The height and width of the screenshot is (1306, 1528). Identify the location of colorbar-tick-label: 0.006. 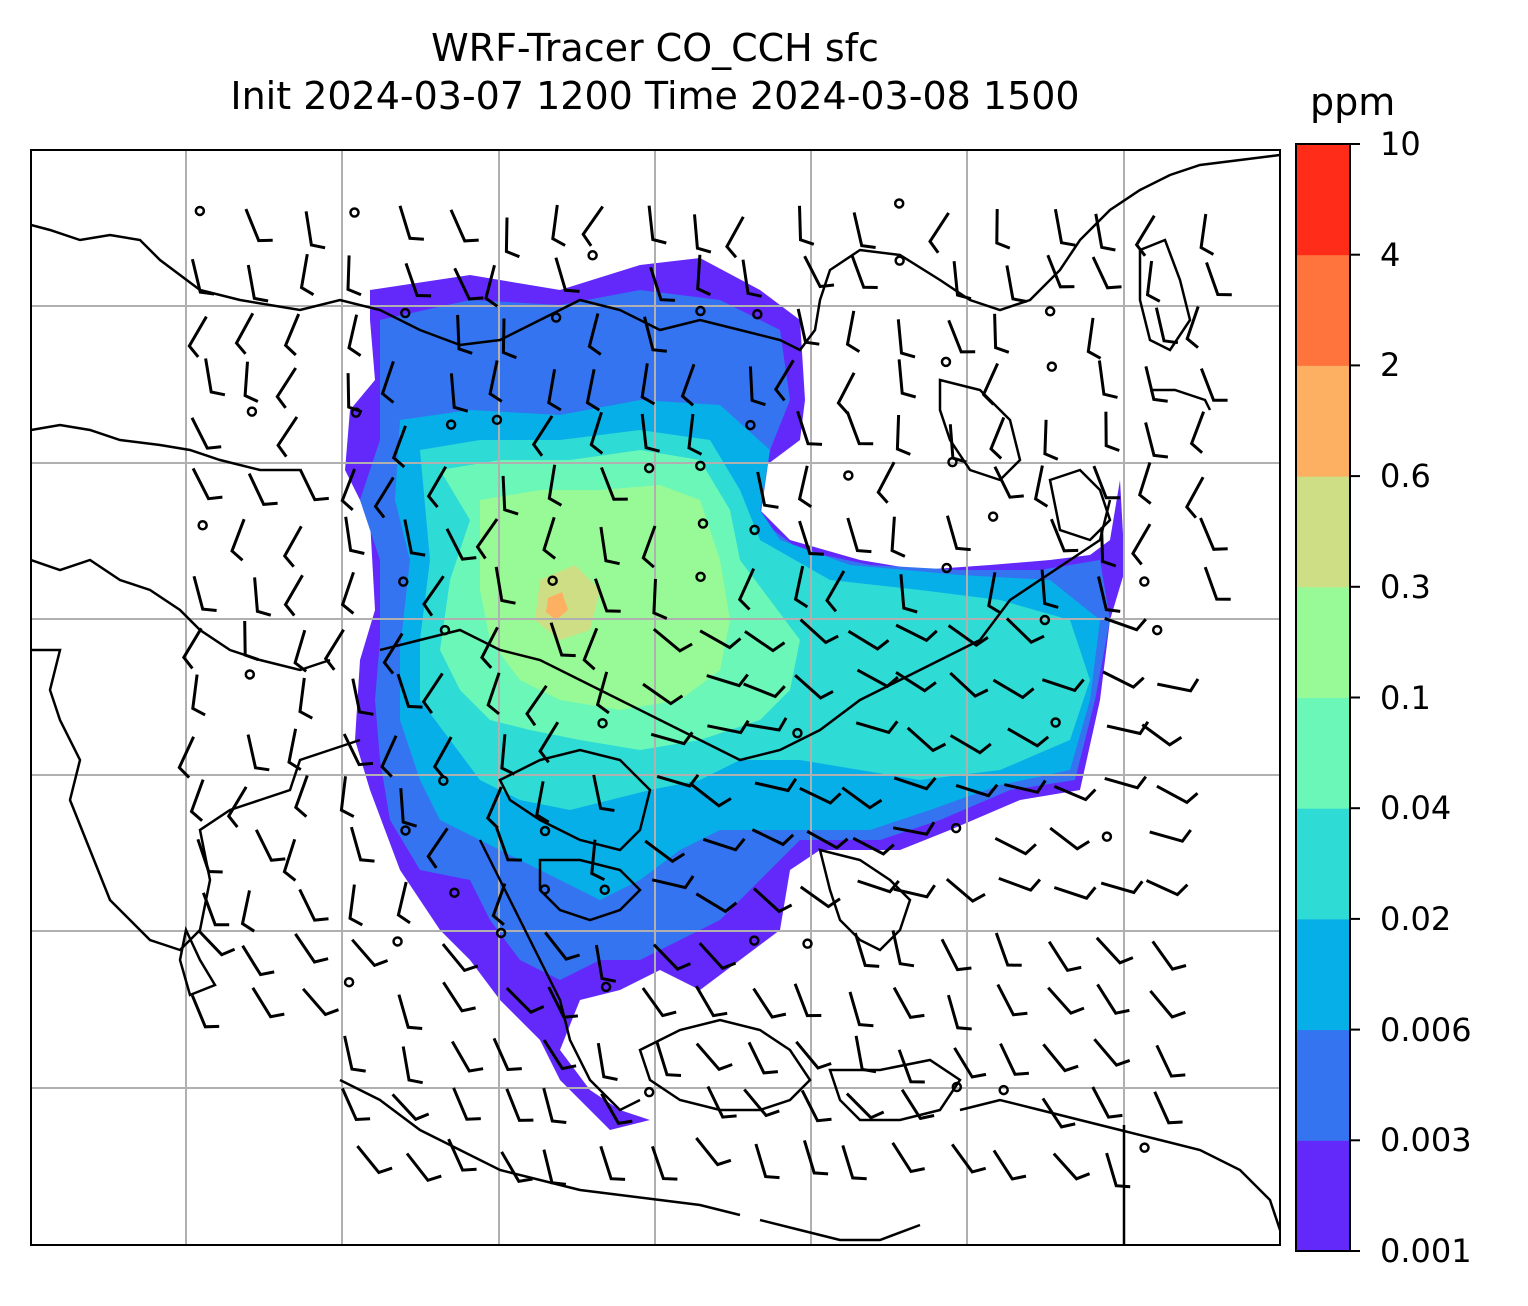
(1426, 1029).